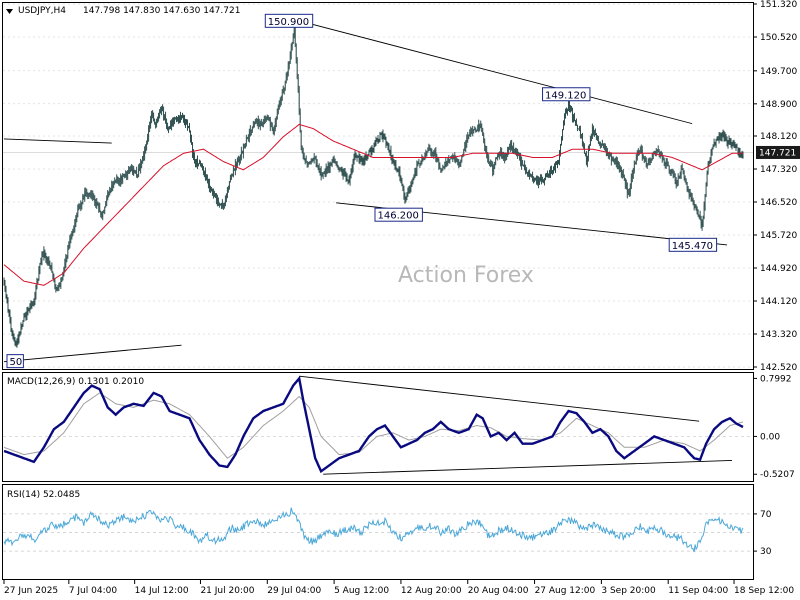 This screenshot has width=800, height=600. What do you see at coordinates (9, 11) in the screenshot?
I see `dropdown-arrow-icon` at bounding box center [9, 11].